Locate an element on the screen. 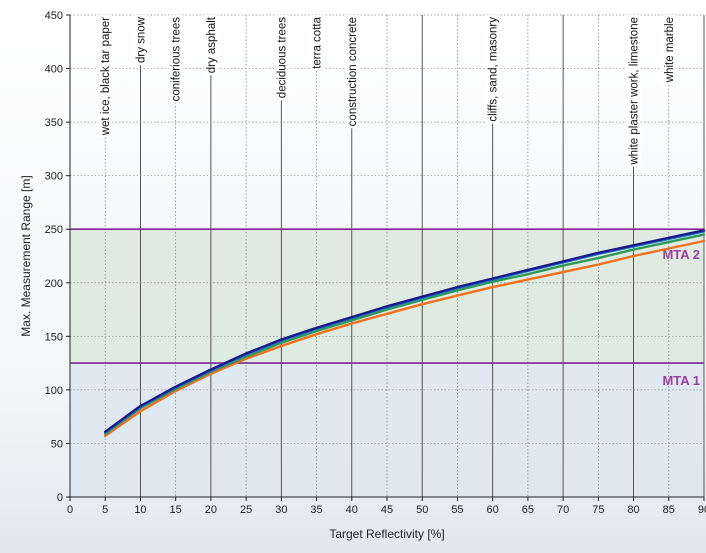 The width and height of the screenshot is (706, 553). y-axis-title: Max. Measurement Range [m] is located at coordinates (26, 255).